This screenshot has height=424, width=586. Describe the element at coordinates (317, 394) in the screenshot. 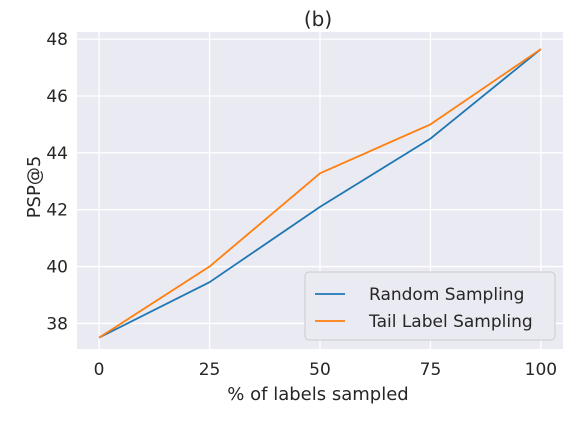

I see `x-axis-label: % of labels sampled` at that location.